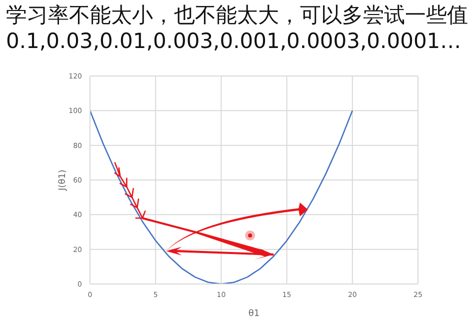 The image size is (470, 327). Describe the element at coordinates (237, 15) in the screenshot. I see `chart-title: 学习率不能太小，也不能太大，可以多尝试一些值` at that location.